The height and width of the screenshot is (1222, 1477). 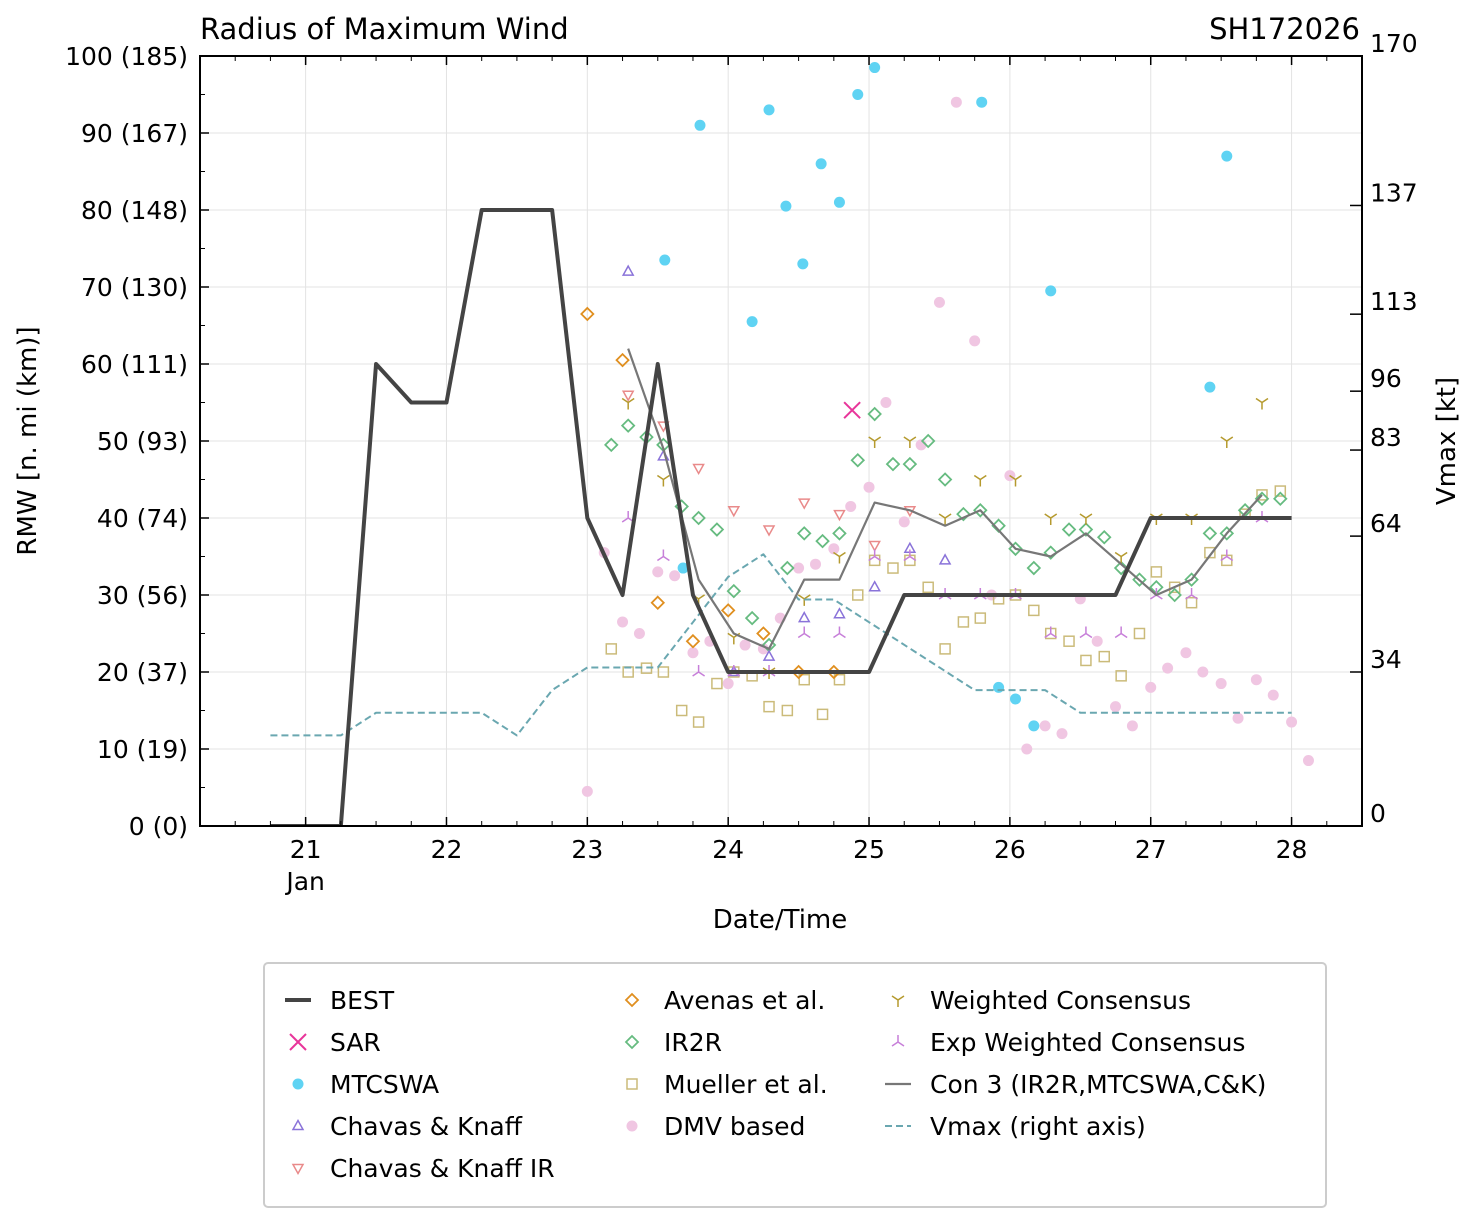 I want to click on legend-label: Vmax (right axis), so click(x=1038, y=1126).